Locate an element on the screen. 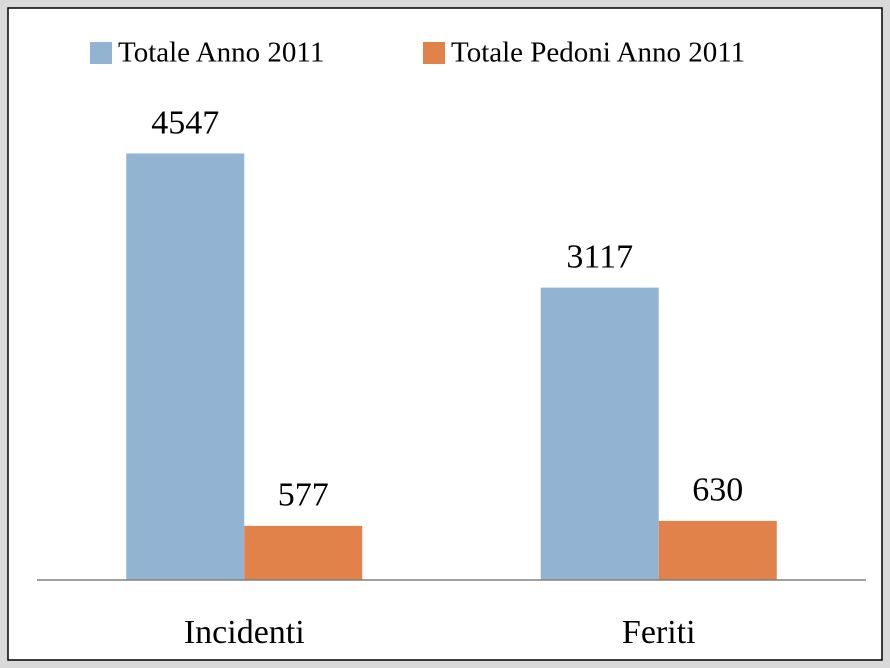 Image resolution: width=890 pixels, height=668 pixels. data-label: 3117 is located at coordinates (599, 256).